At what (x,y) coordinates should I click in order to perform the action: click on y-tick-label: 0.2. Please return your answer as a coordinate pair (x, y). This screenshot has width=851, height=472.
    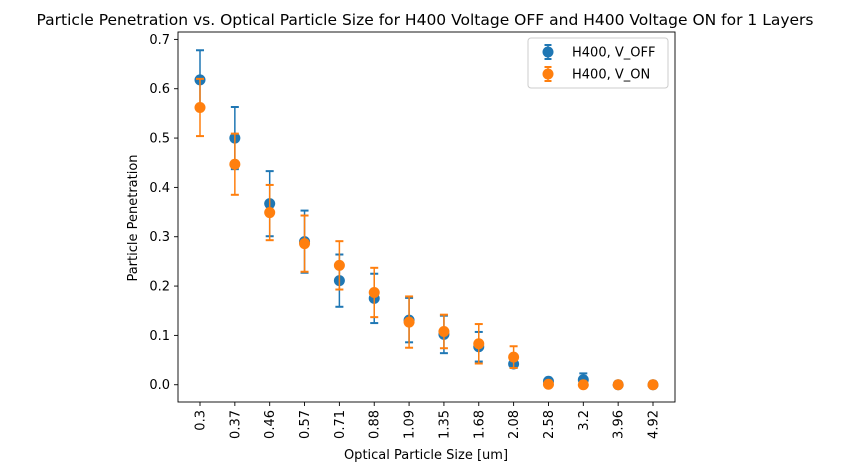
    Looking at the image, I should click on (159, 287).